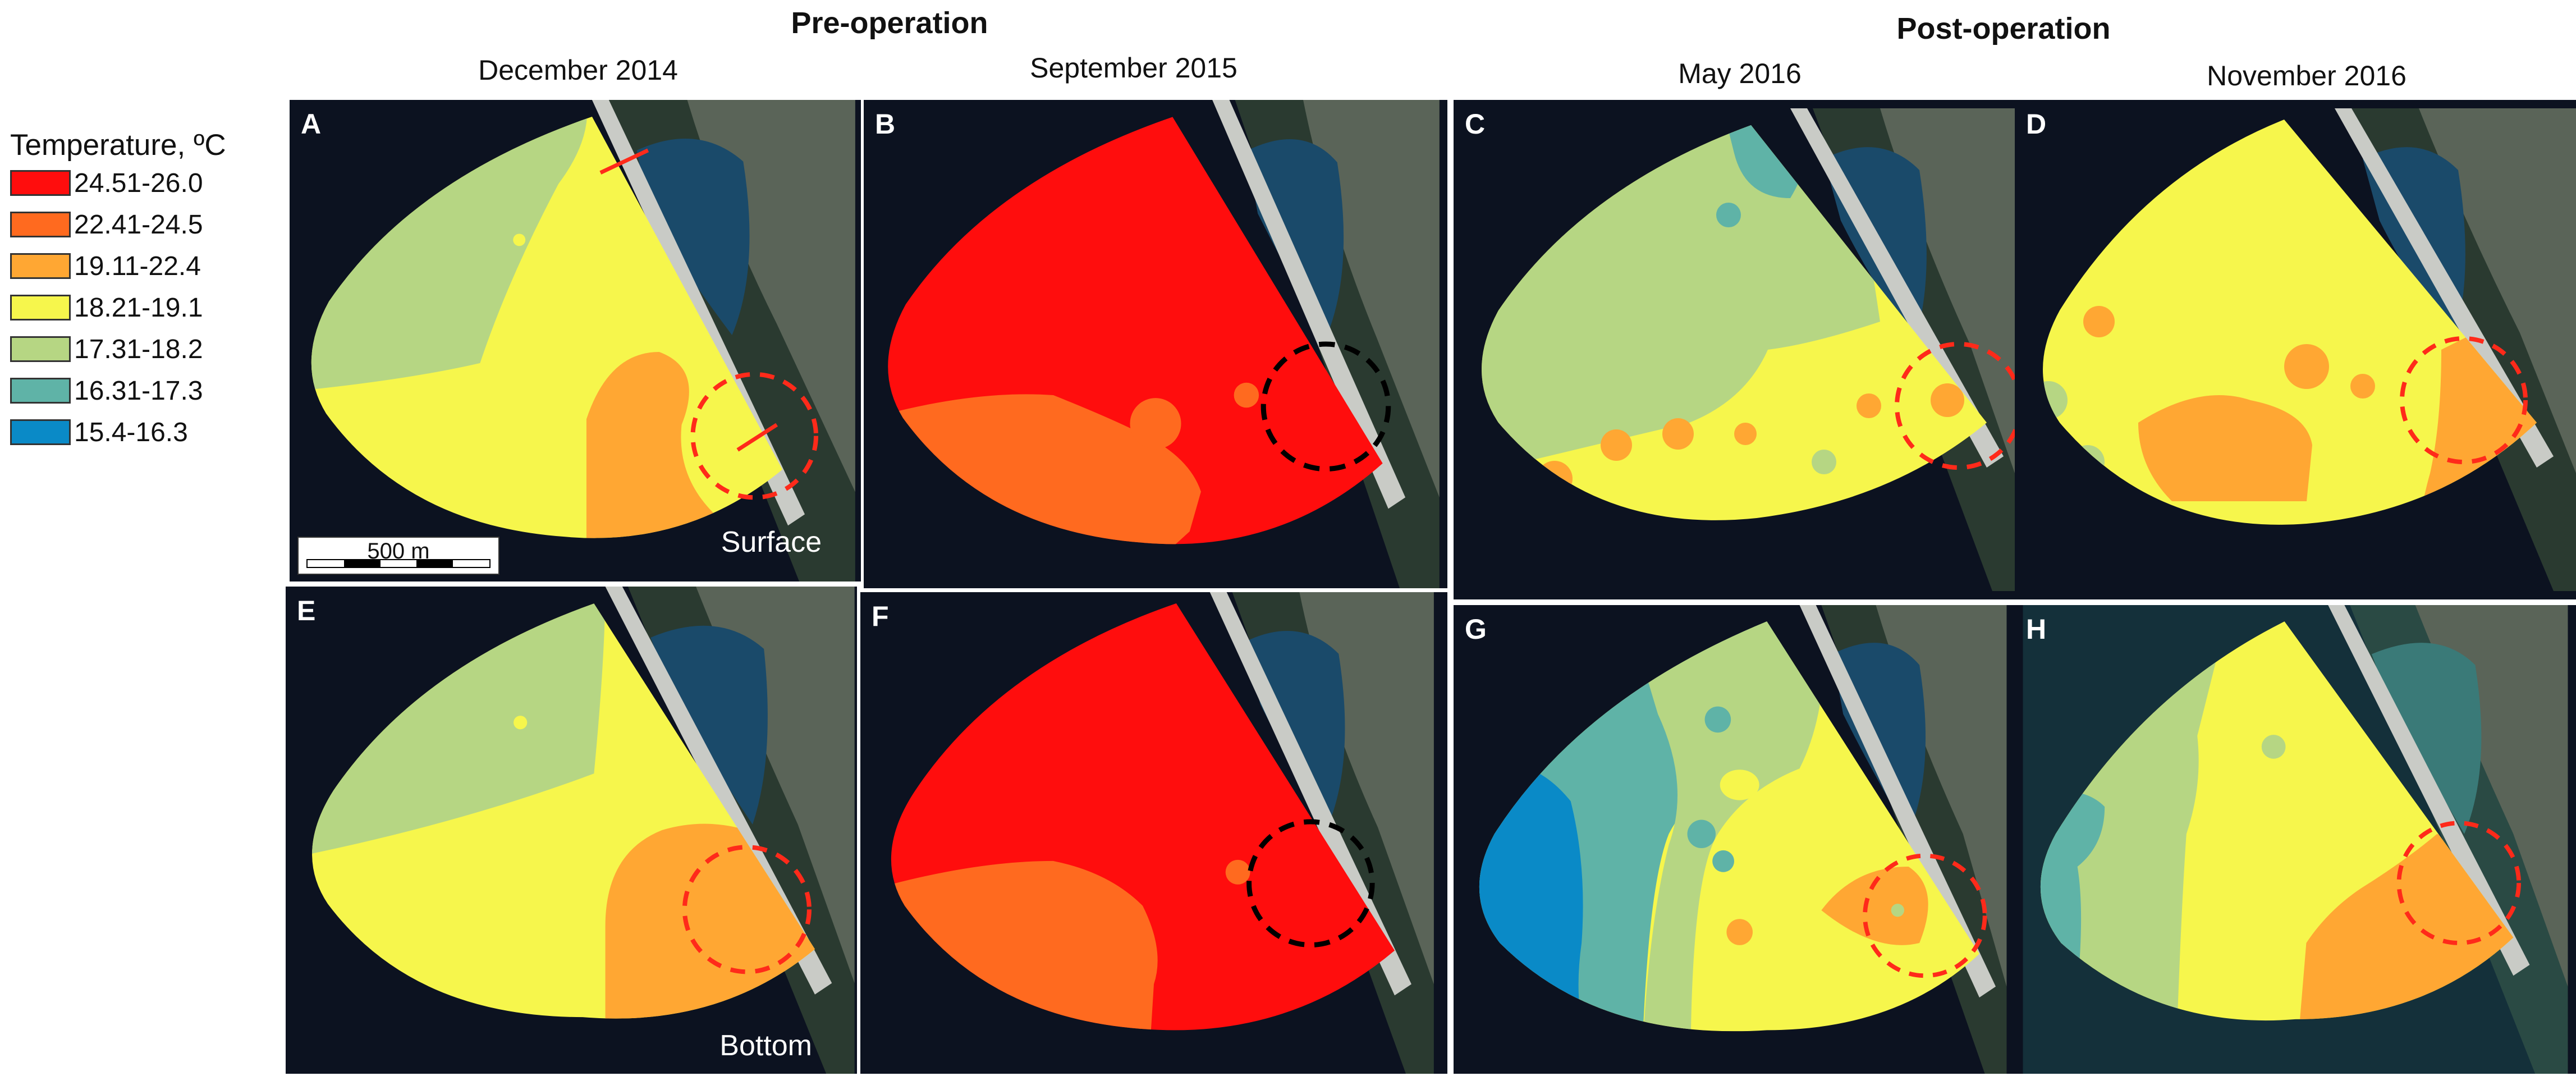 This screenshot has width=2576, height=1076. I want to click on depth-label: Bottom, so click(765, 1045).